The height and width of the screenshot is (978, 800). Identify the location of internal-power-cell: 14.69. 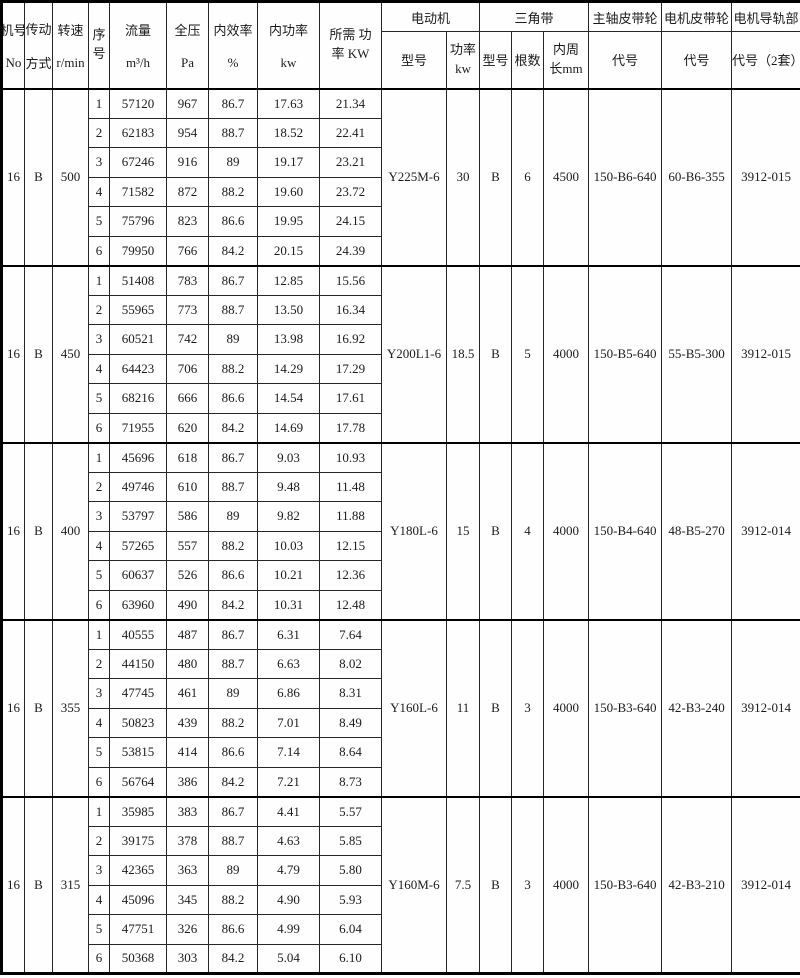
(288, 427).